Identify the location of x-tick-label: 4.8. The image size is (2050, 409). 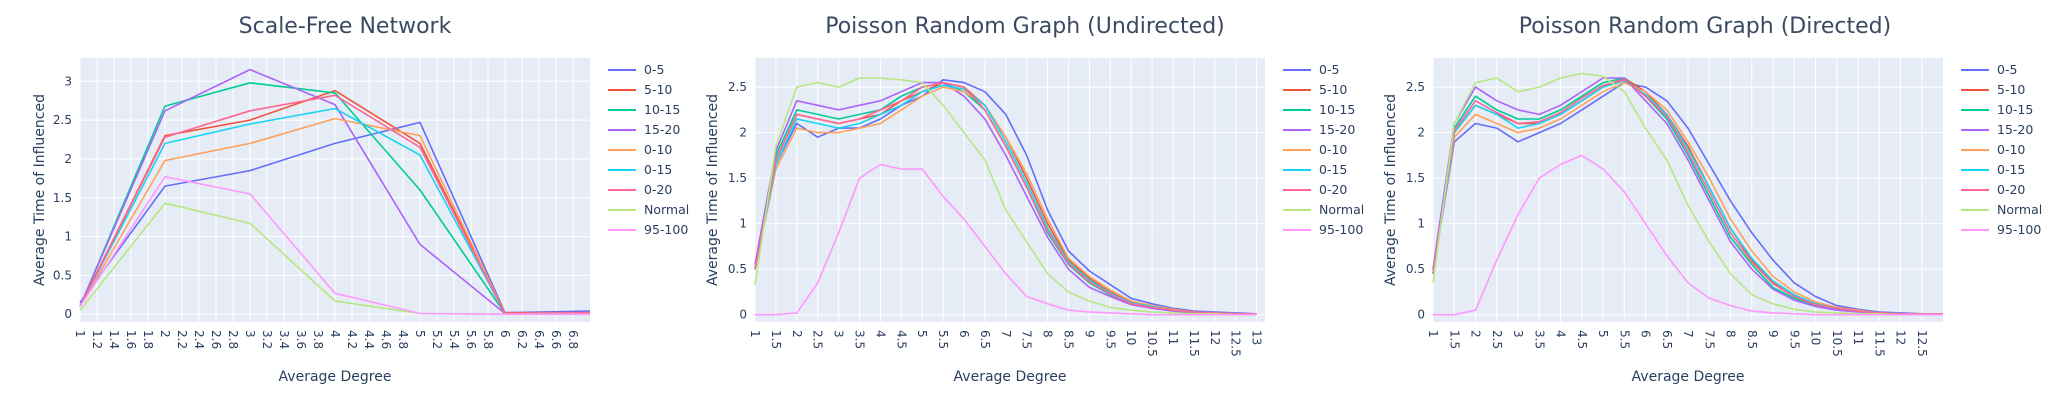
(403, 339).